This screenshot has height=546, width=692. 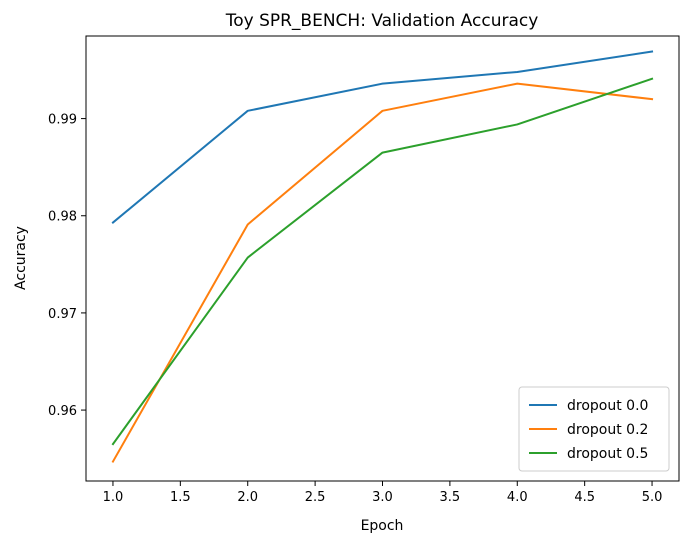 I want to click on y-axis-label: Accuracy, so click(x=21, y=258).